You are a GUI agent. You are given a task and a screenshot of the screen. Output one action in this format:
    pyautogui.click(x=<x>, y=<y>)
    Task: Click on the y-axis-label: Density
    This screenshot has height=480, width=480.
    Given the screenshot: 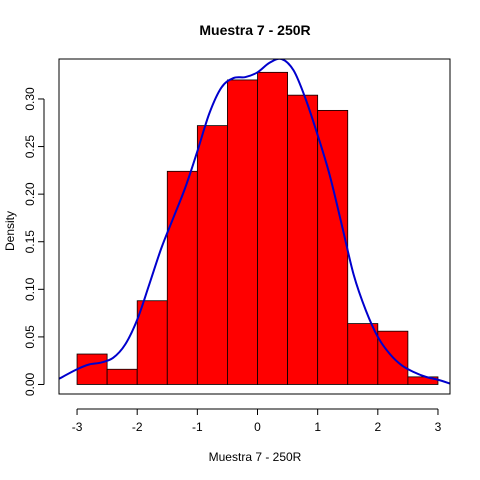 What is the action you would take?
    pyautogui.click(x=10, y=231)
    